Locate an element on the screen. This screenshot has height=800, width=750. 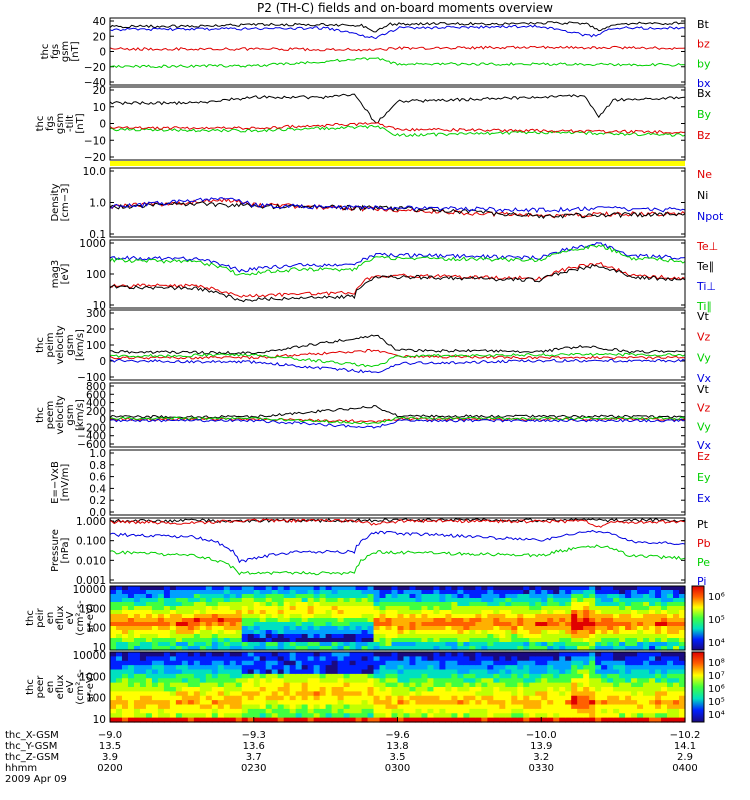
colorbar-tick-label: 10⁴ is located at coordinates (716, 643).